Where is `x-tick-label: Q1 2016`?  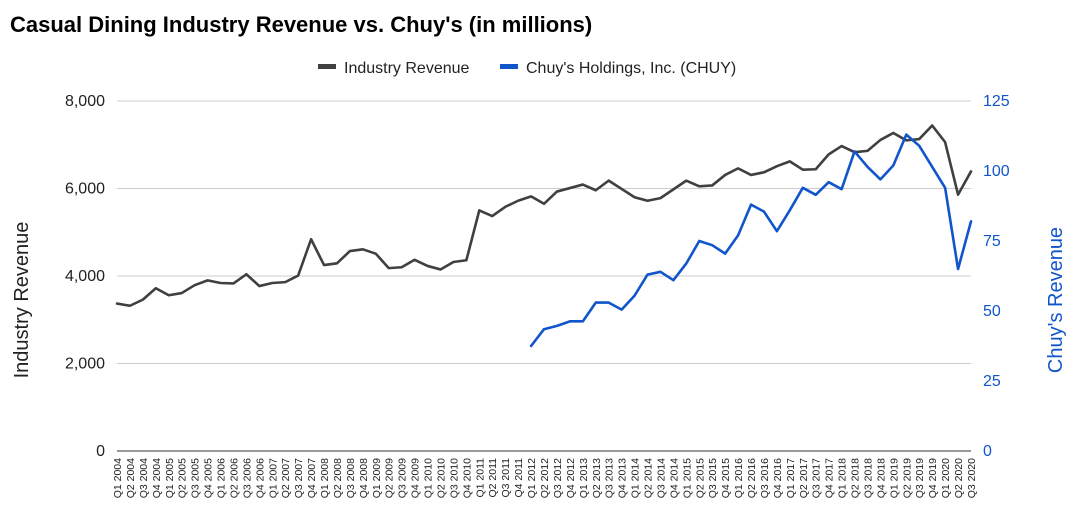
x-tick-label: Q1 2016 is located at coordinates (739, 478).